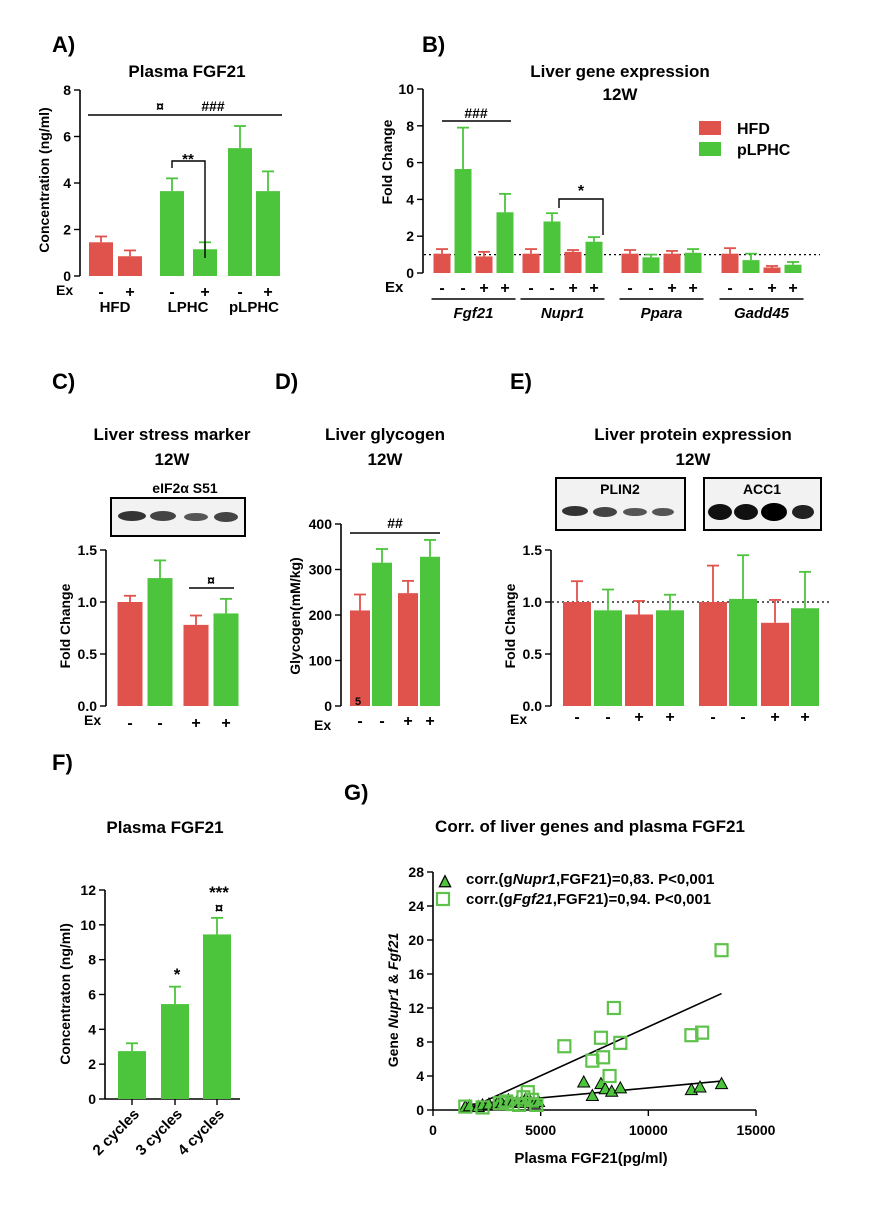  I want to click on panel-label-e: E), so click(521, 381).